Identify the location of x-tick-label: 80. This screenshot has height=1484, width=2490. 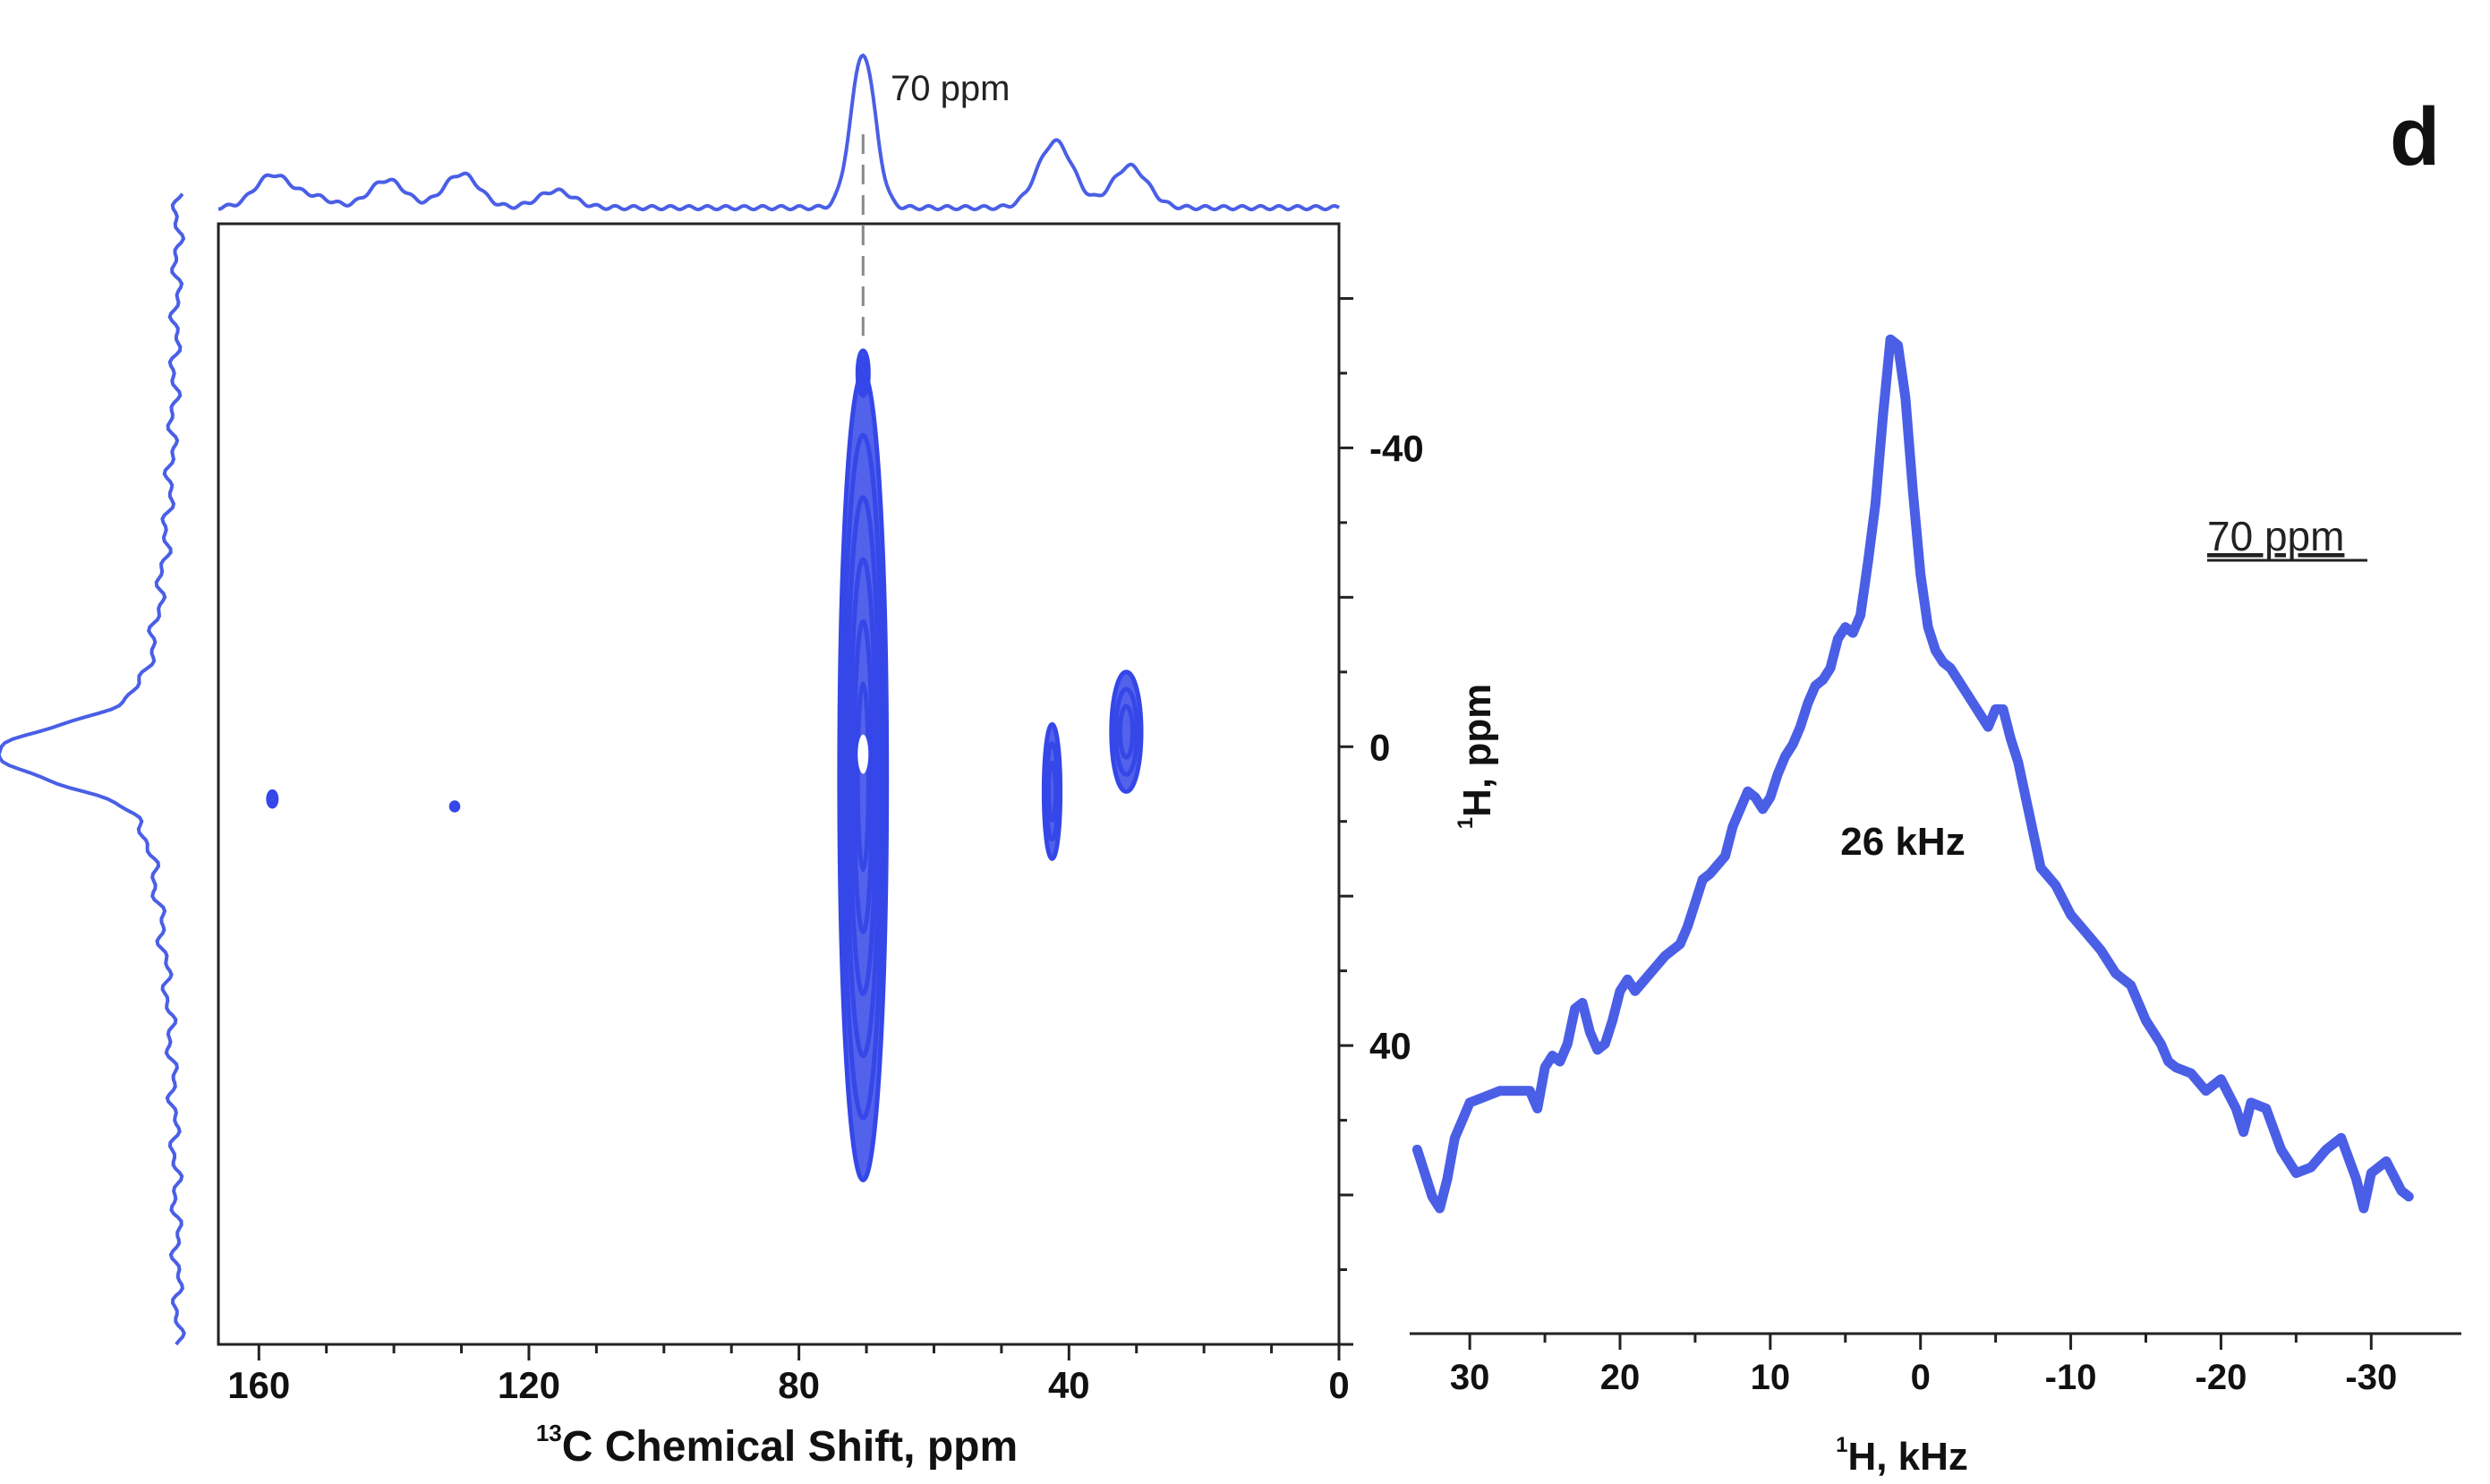
(799, 1385).